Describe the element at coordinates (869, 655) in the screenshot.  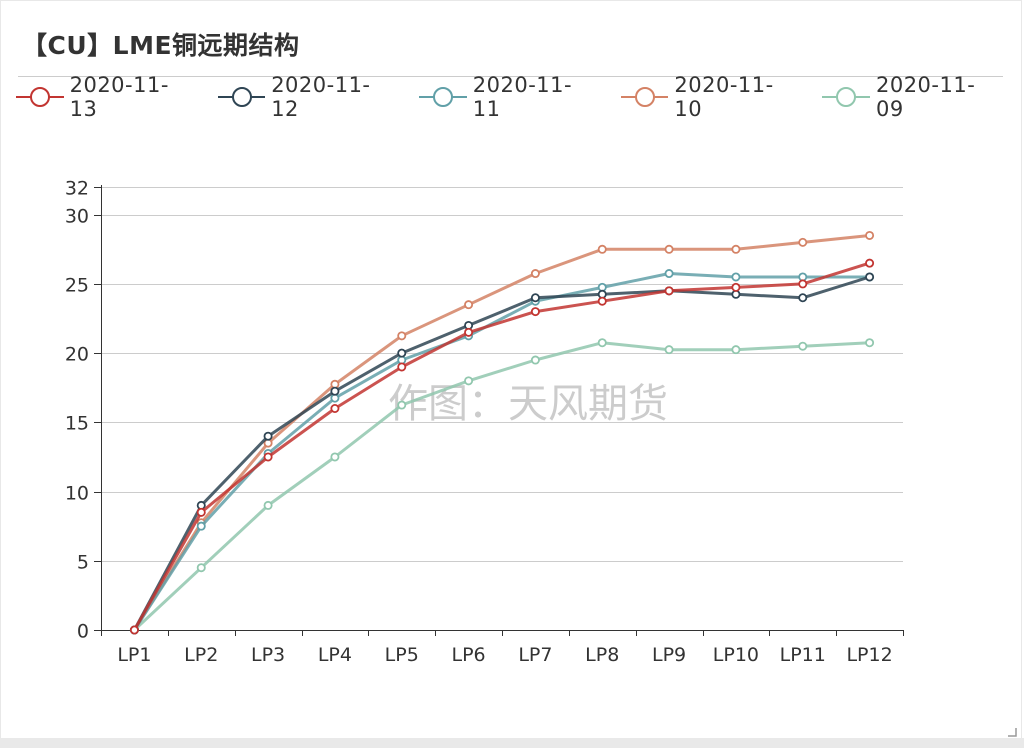
I see `x-tick-label: LP12` at that location.